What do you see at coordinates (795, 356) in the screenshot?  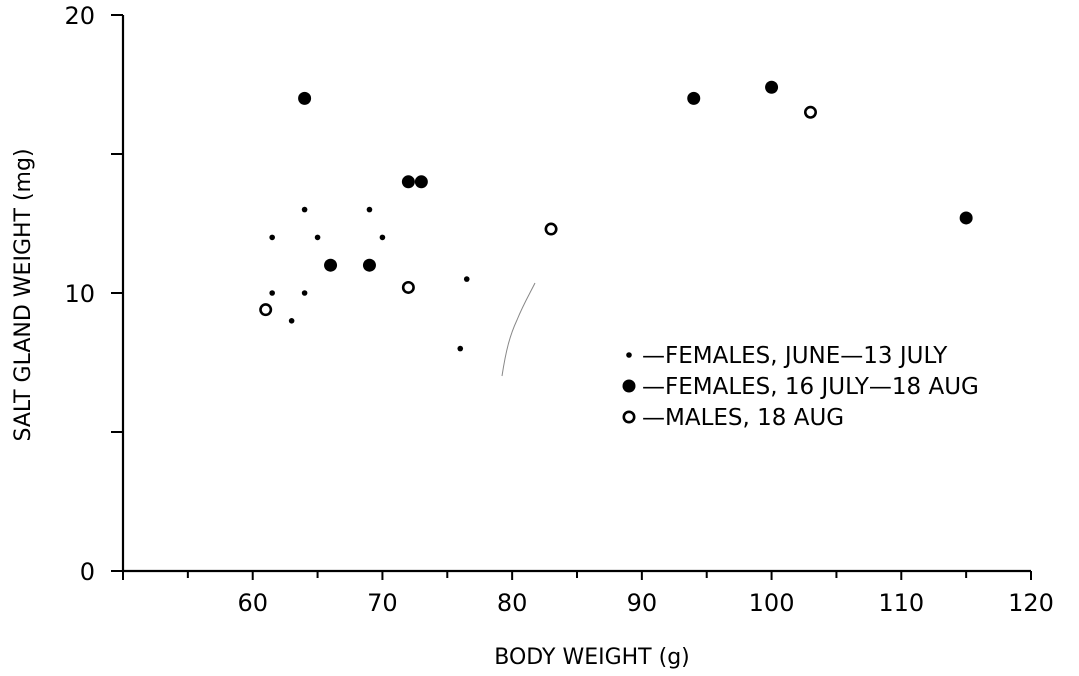 I see `legend-label: —FEMALES, JUNE—13 JULY` at bounding box center [795, 356].